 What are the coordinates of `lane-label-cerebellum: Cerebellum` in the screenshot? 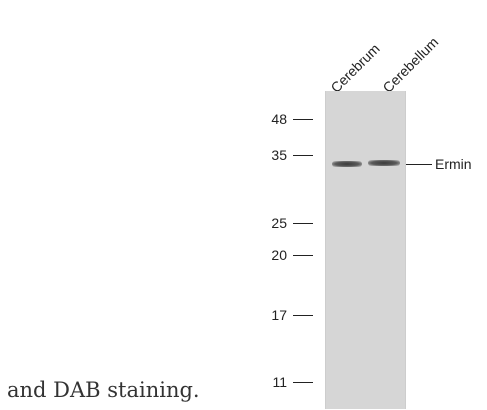 It's located at (410, 64).